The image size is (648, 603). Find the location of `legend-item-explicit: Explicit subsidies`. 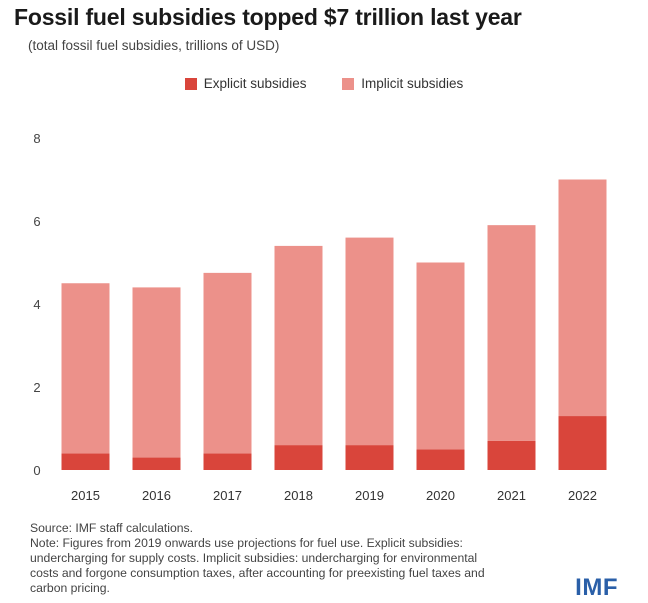

legend-item-explicit: Explicit subsidies is located at coordinates (245, 83).